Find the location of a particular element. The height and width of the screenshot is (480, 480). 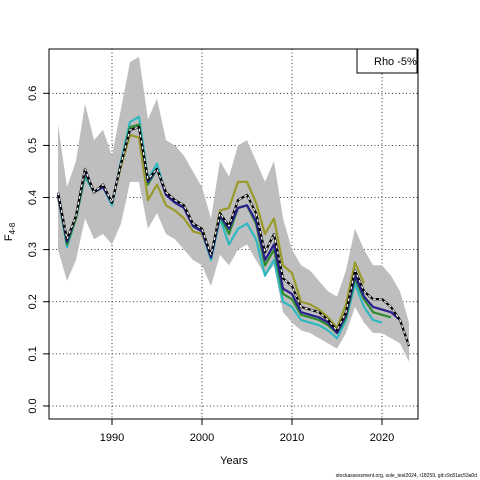

y-tick-label: 0.4 is located at coordinates (33, 197).